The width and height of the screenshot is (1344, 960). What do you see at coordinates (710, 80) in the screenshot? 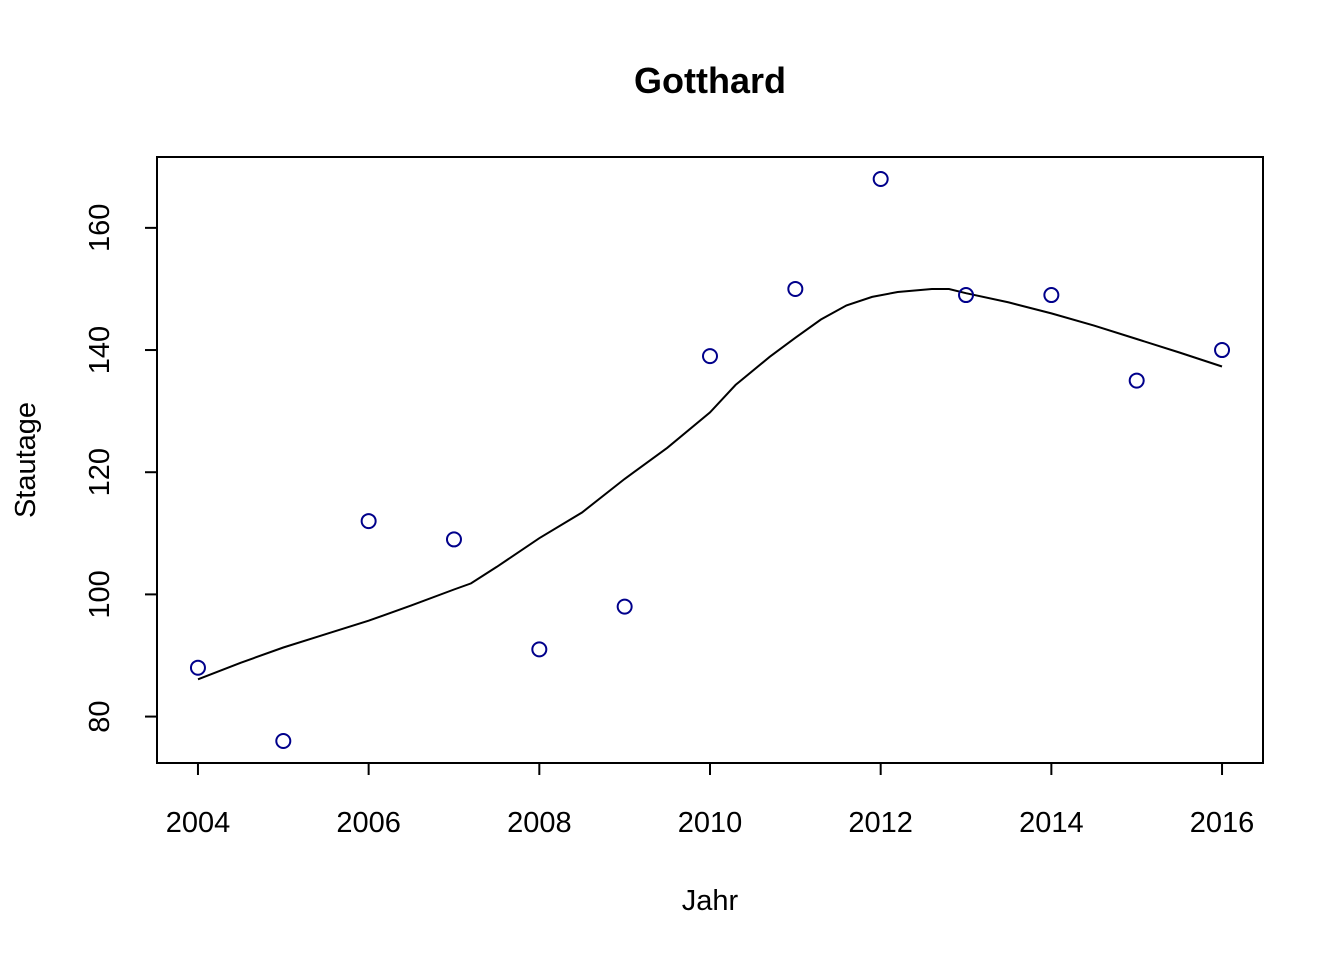
I see `chart-title: Gotthard` at bounding box center [710, 80].